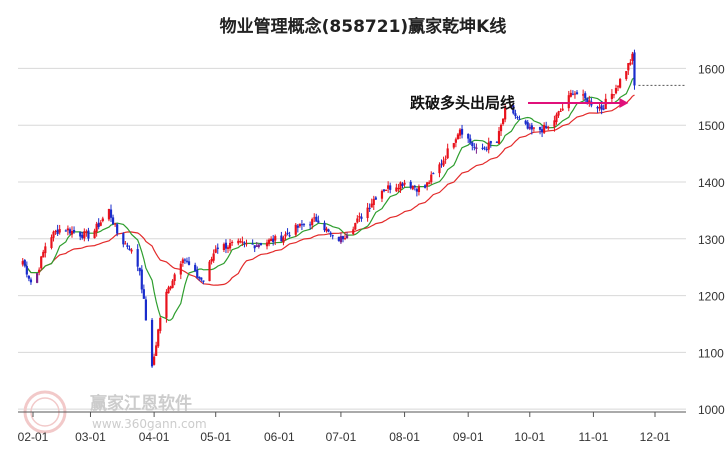  Describe the element at coordinates (624, 103) in the screenshot. I see `annotation-arrow-head-icon` at that location.